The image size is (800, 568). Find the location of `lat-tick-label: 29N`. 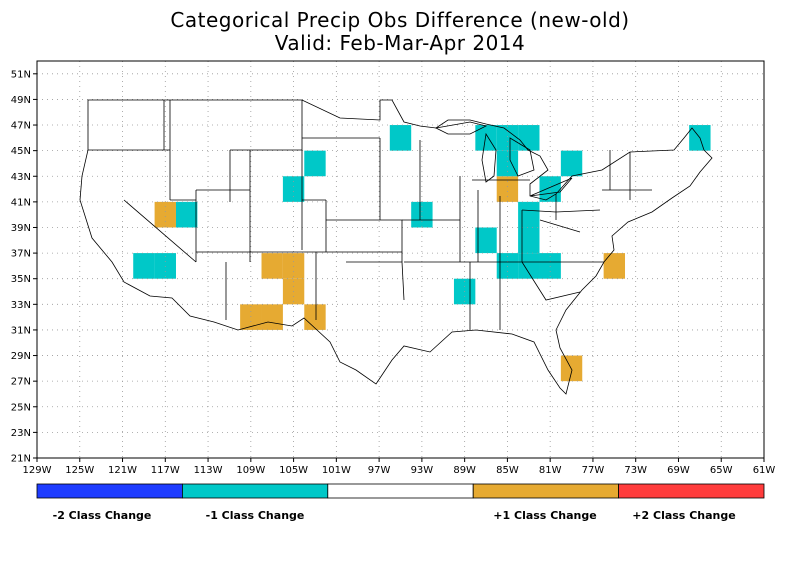

lat-tick-label: 29N is located at coordinates (21, 356).